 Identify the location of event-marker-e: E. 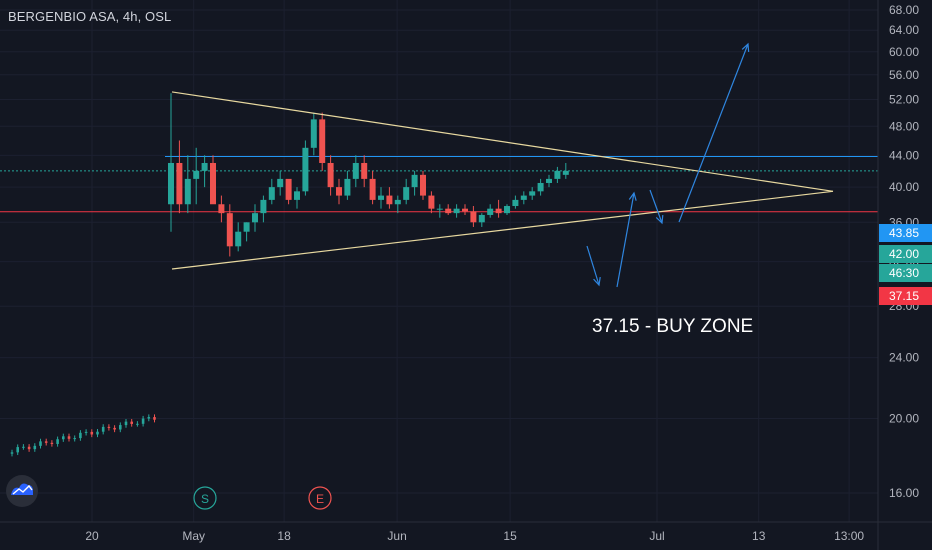
(320, 498).